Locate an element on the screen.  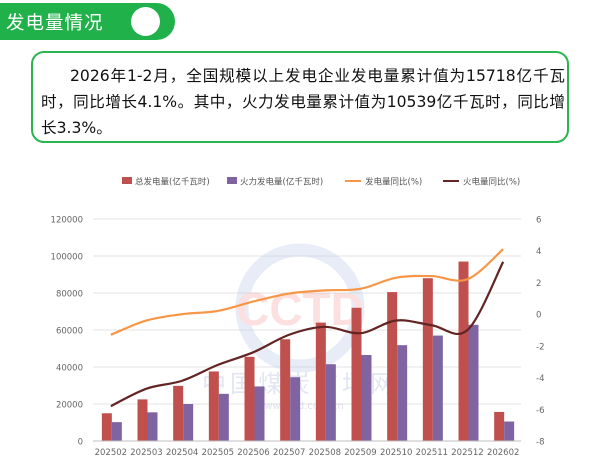
legend-label: 总发电量(亿千瓦时) is located at coordinates (172, 182).